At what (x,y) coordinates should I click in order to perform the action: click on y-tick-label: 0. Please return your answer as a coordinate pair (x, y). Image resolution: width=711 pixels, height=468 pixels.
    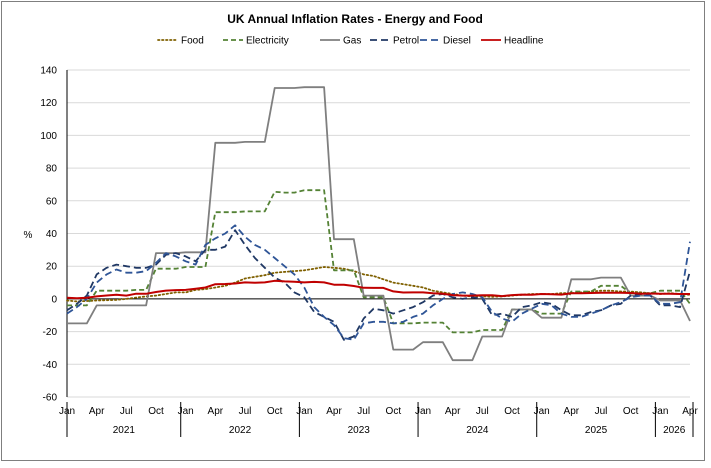
    Looking at the image, I should click on (54, 299).